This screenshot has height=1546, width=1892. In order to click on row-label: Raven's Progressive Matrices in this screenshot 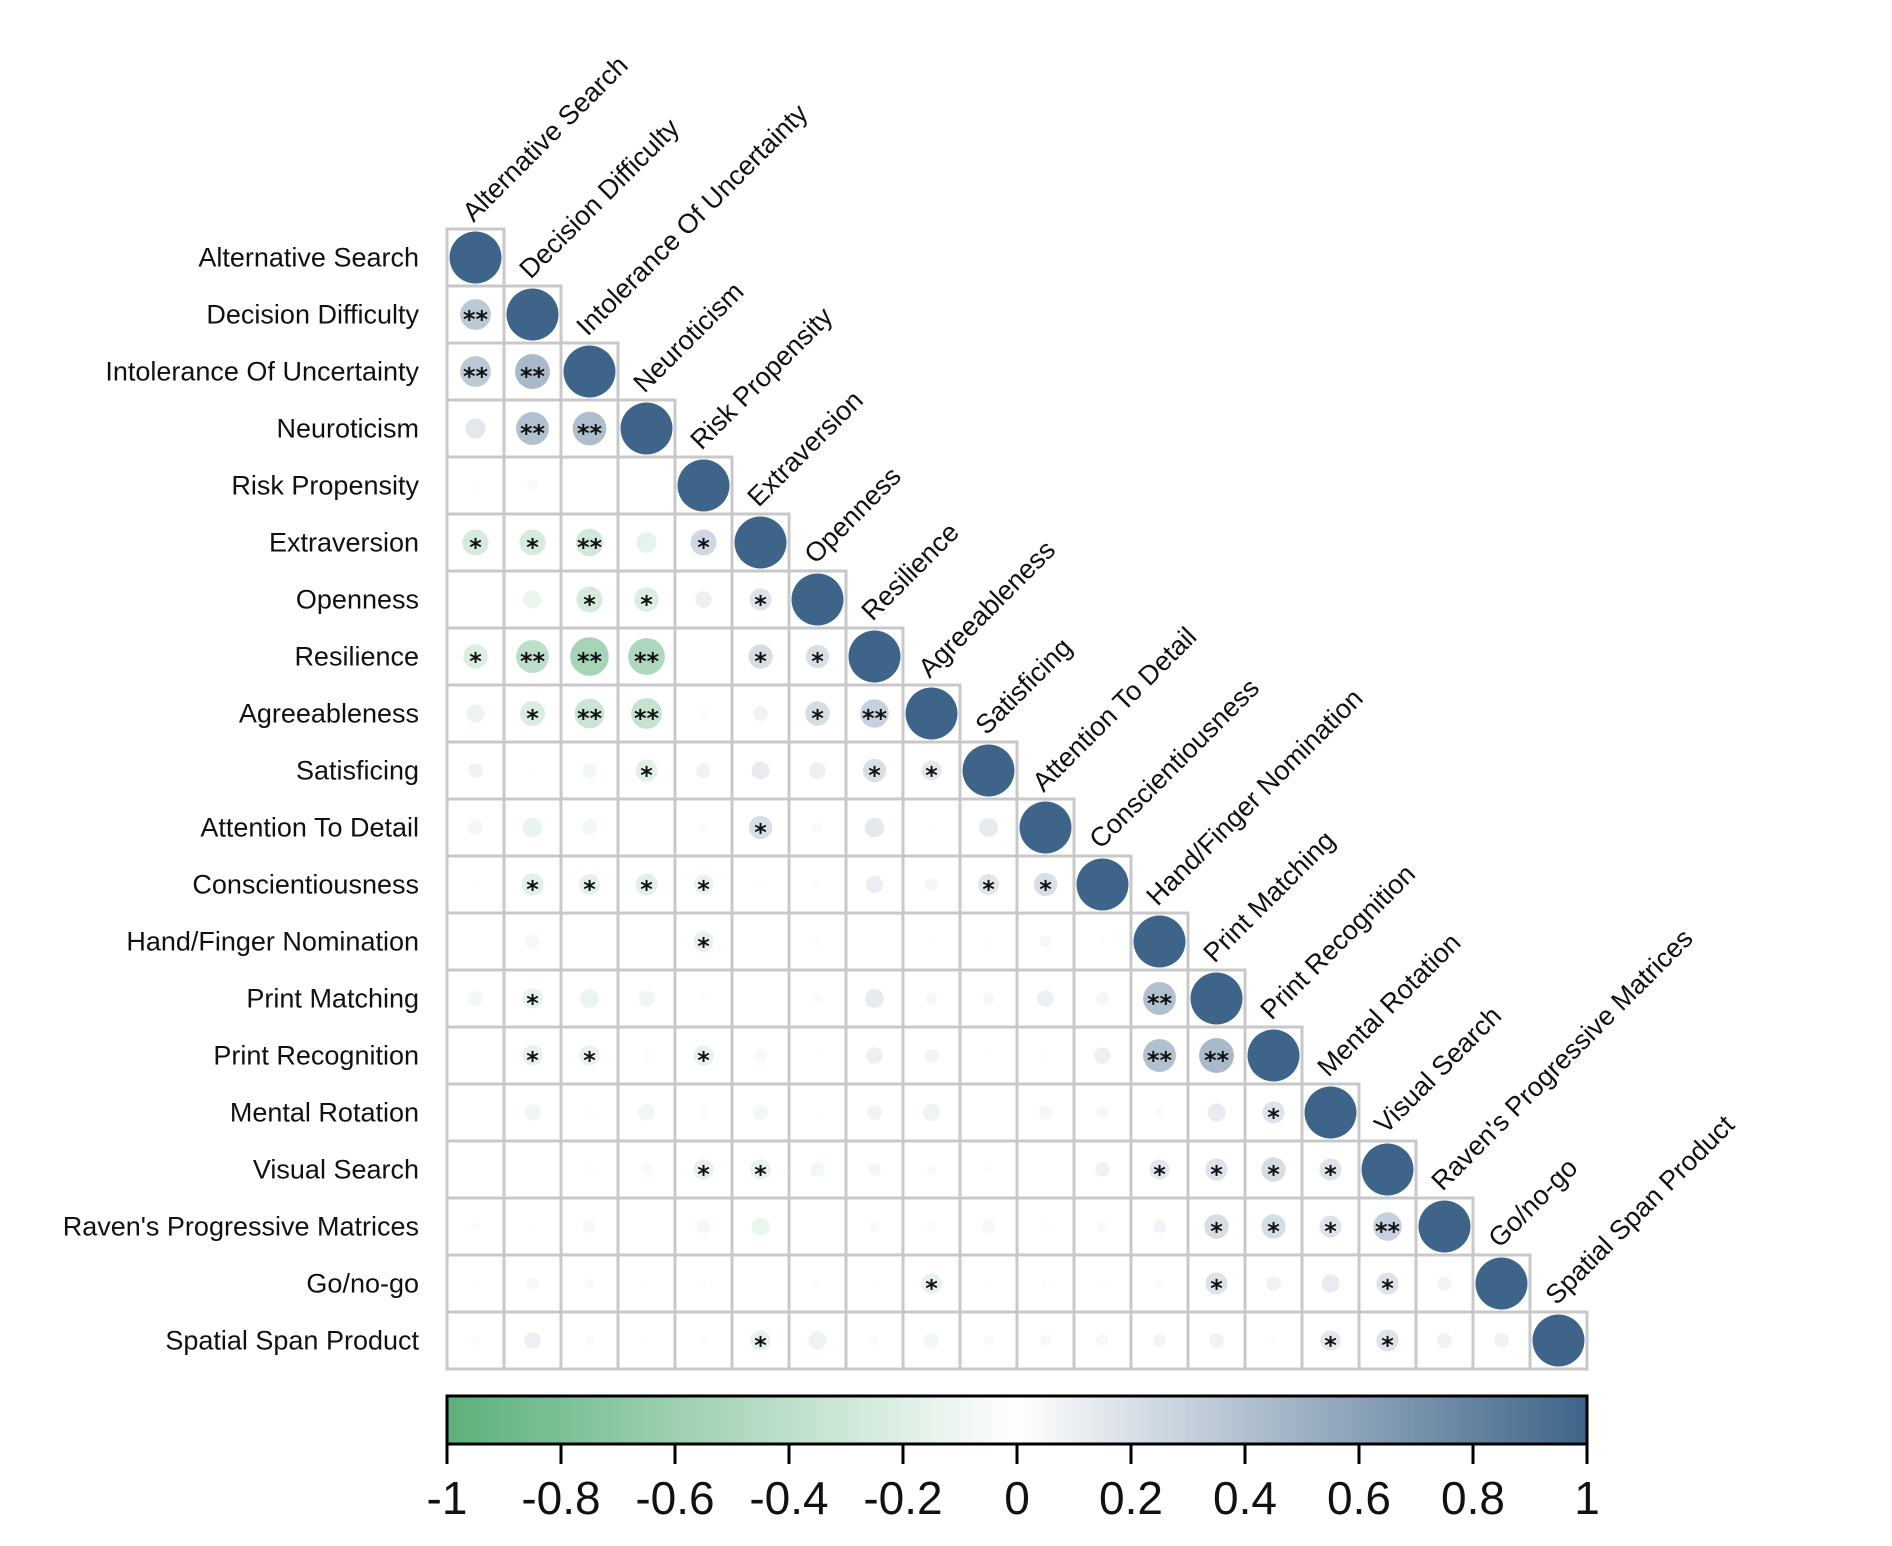, I will do `click(241, 1227)`.